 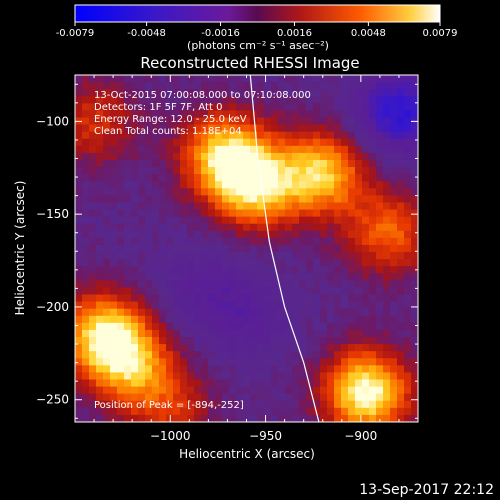 I want to click on annotation-line: Detectors: 1F 5F 7F, Att 0, so click(x=158, y=107).